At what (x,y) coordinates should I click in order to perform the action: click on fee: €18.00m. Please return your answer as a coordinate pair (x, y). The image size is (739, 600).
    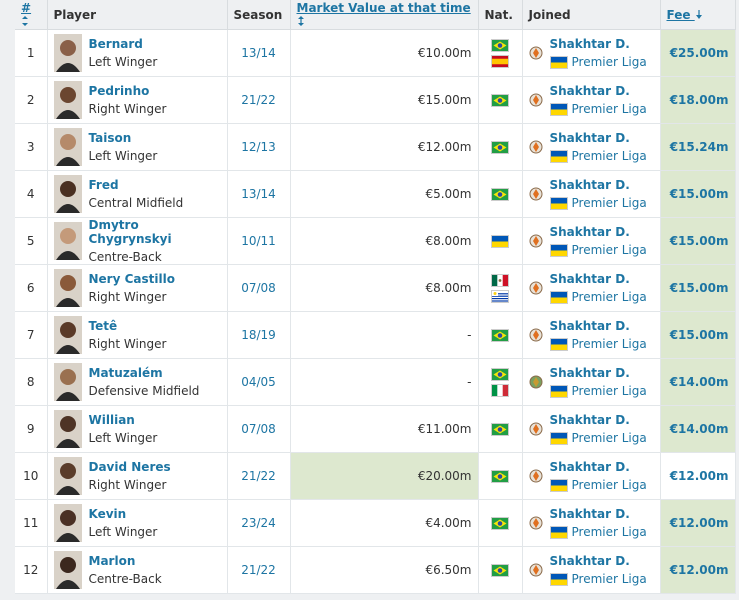
    Looking at the image, I should click on (699, 100).